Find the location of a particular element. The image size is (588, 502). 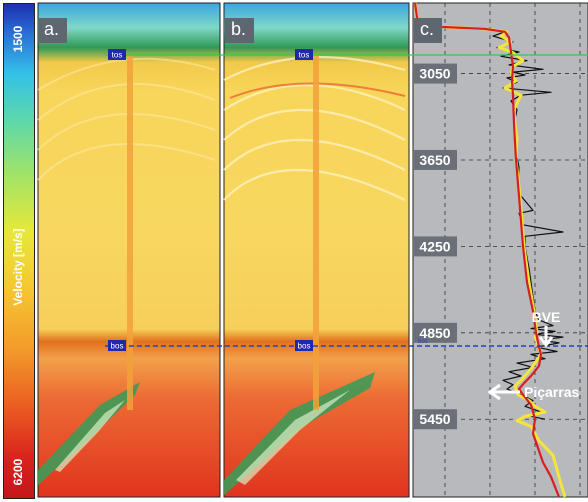

ytick-label-3: 4850 is located at coordinates (434, 333).